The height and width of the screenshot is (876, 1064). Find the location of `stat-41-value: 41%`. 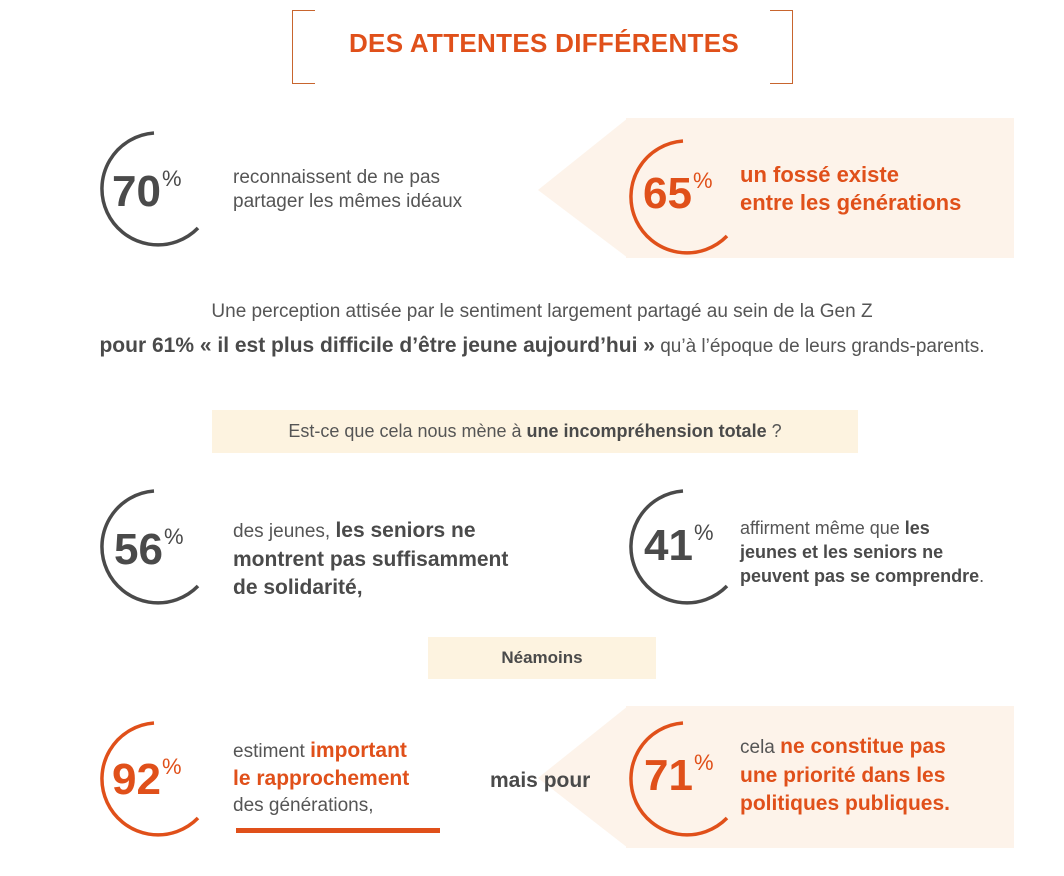

stat-41-value: 41% is located at coordinates (679, 545).